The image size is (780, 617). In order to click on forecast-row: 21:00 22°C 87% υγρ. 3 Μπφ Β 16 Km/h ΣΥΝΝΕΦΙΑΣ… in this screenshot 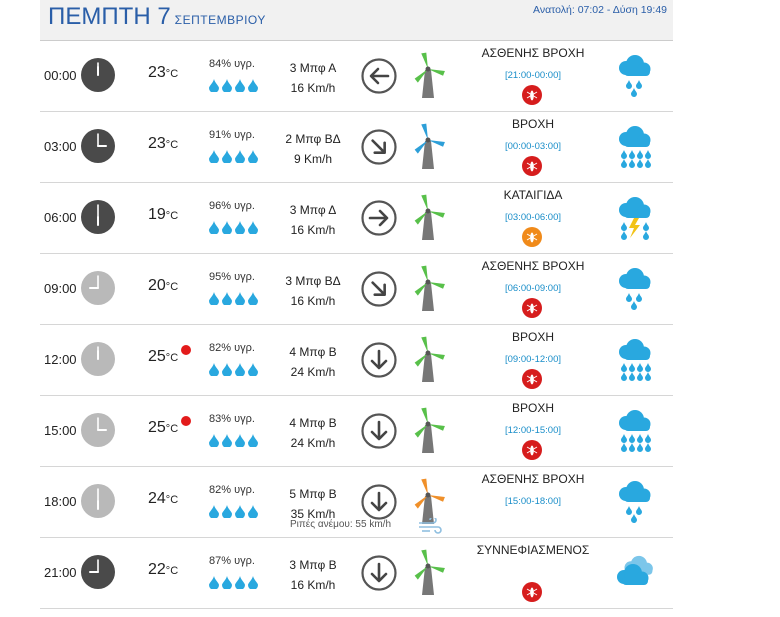, I will do `click(356, 573)`.